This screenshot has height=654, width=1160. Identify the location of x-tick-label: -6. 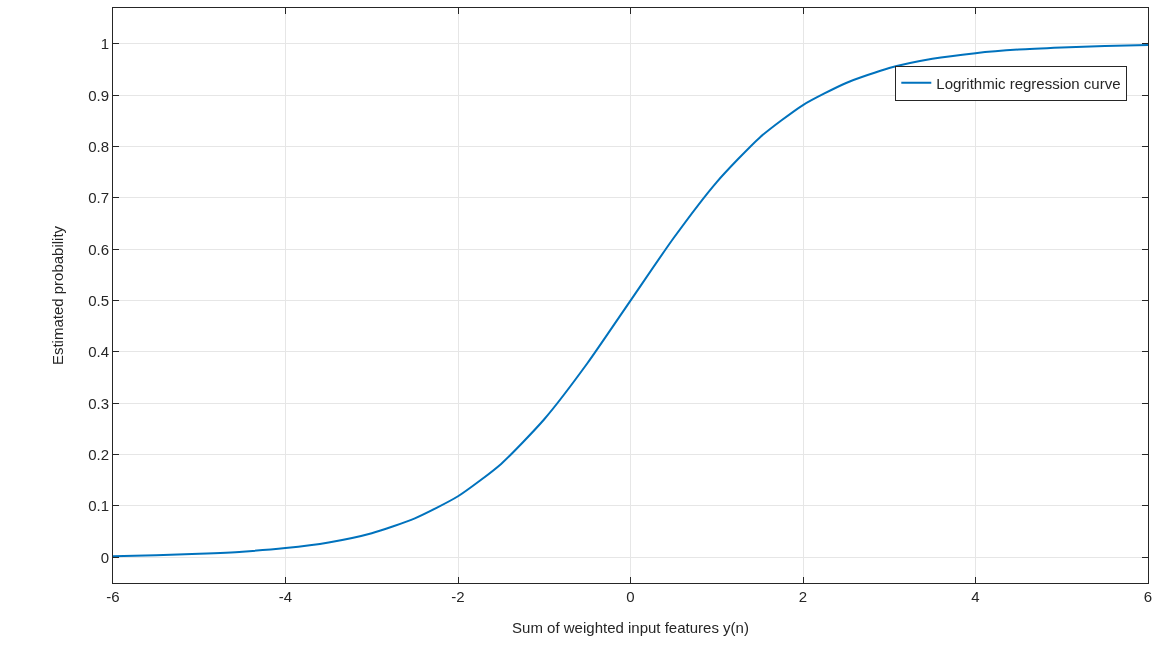
(113, 596).